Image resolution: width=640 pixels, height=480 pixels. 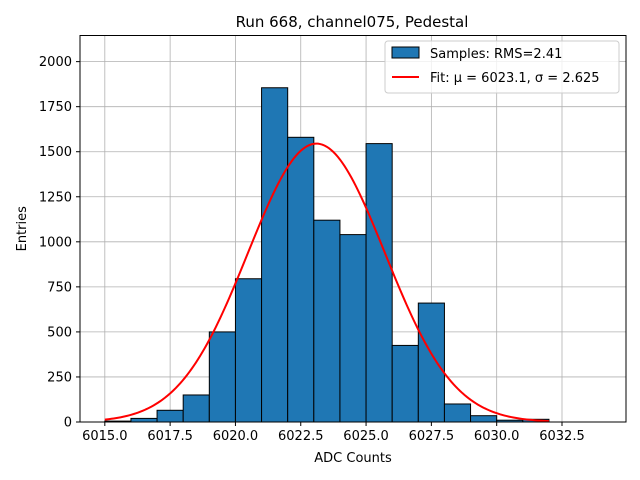 I want to click on x-axis-label: ADC Counts, so click(x=353, y=458).